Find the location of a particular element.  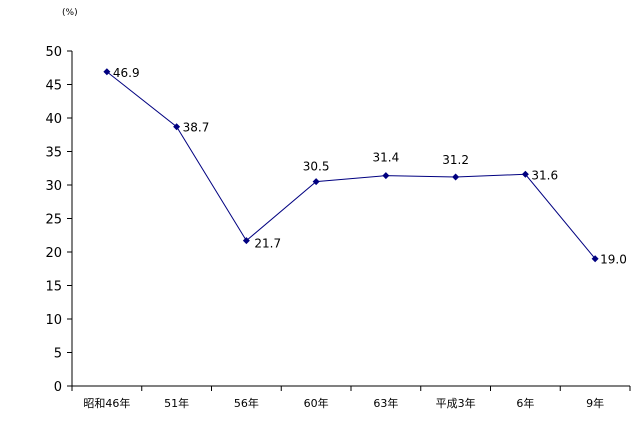

data-label: 38.7 is located at coordinates (196, 128).